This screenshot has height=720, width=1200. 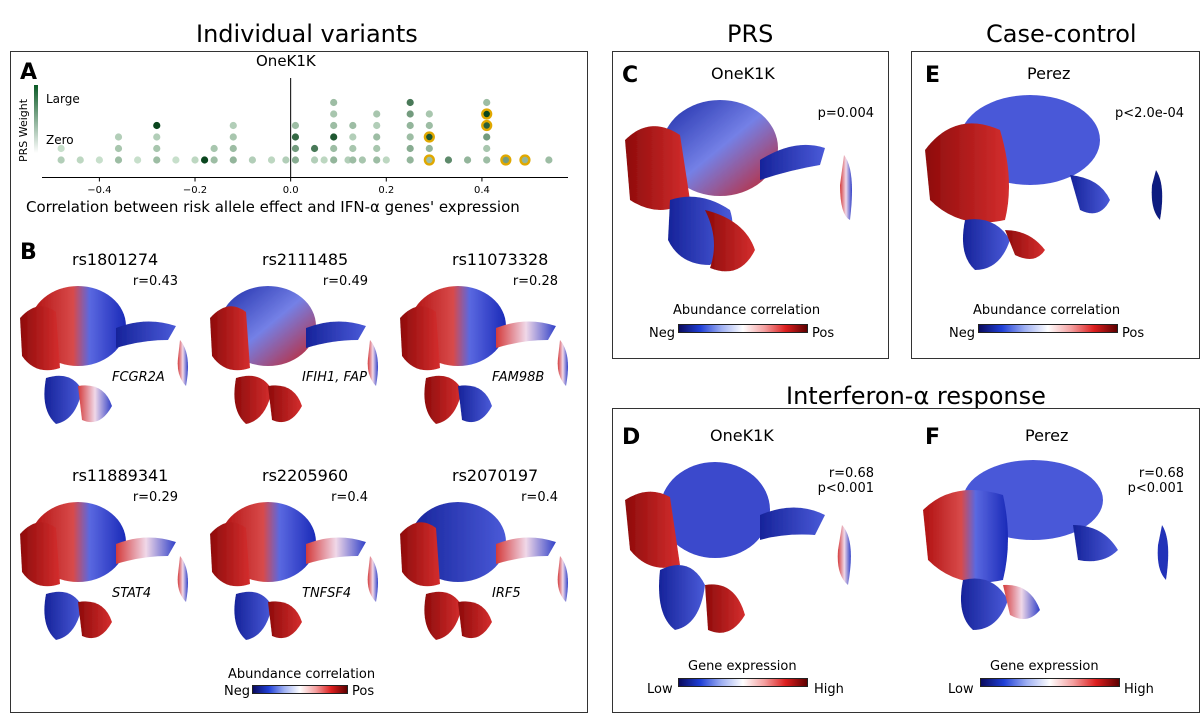 What do you see at coordinates (535, 281) in the screenshot?
I see `variant-r: r=0.28` at bounding box center [535, 281].